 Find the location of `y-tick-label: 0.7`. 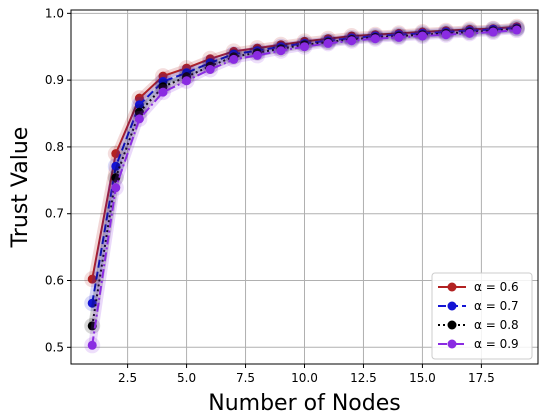

y-tick-label: 0.7 is located at coordinates (54, 214).